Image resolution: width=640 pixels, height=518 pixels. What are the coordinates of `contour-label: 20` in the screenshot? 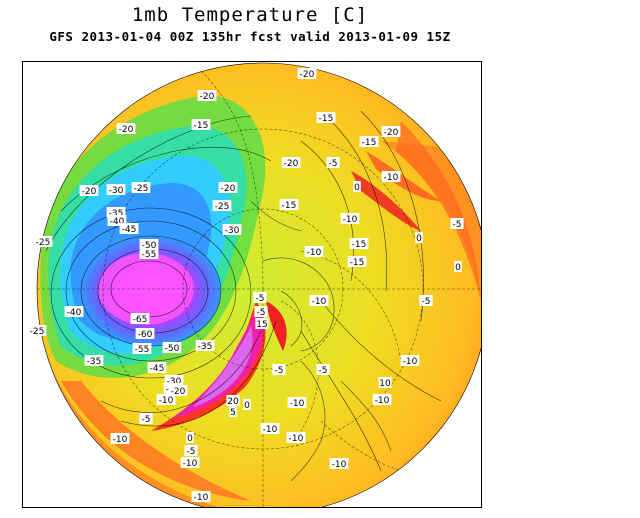 It's located at (233, 401).